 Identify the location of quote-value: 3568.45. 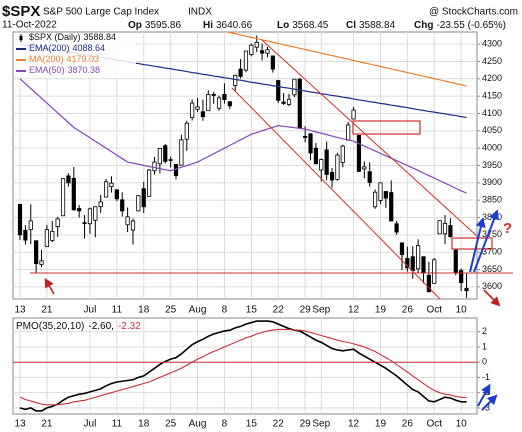
(310, 25).